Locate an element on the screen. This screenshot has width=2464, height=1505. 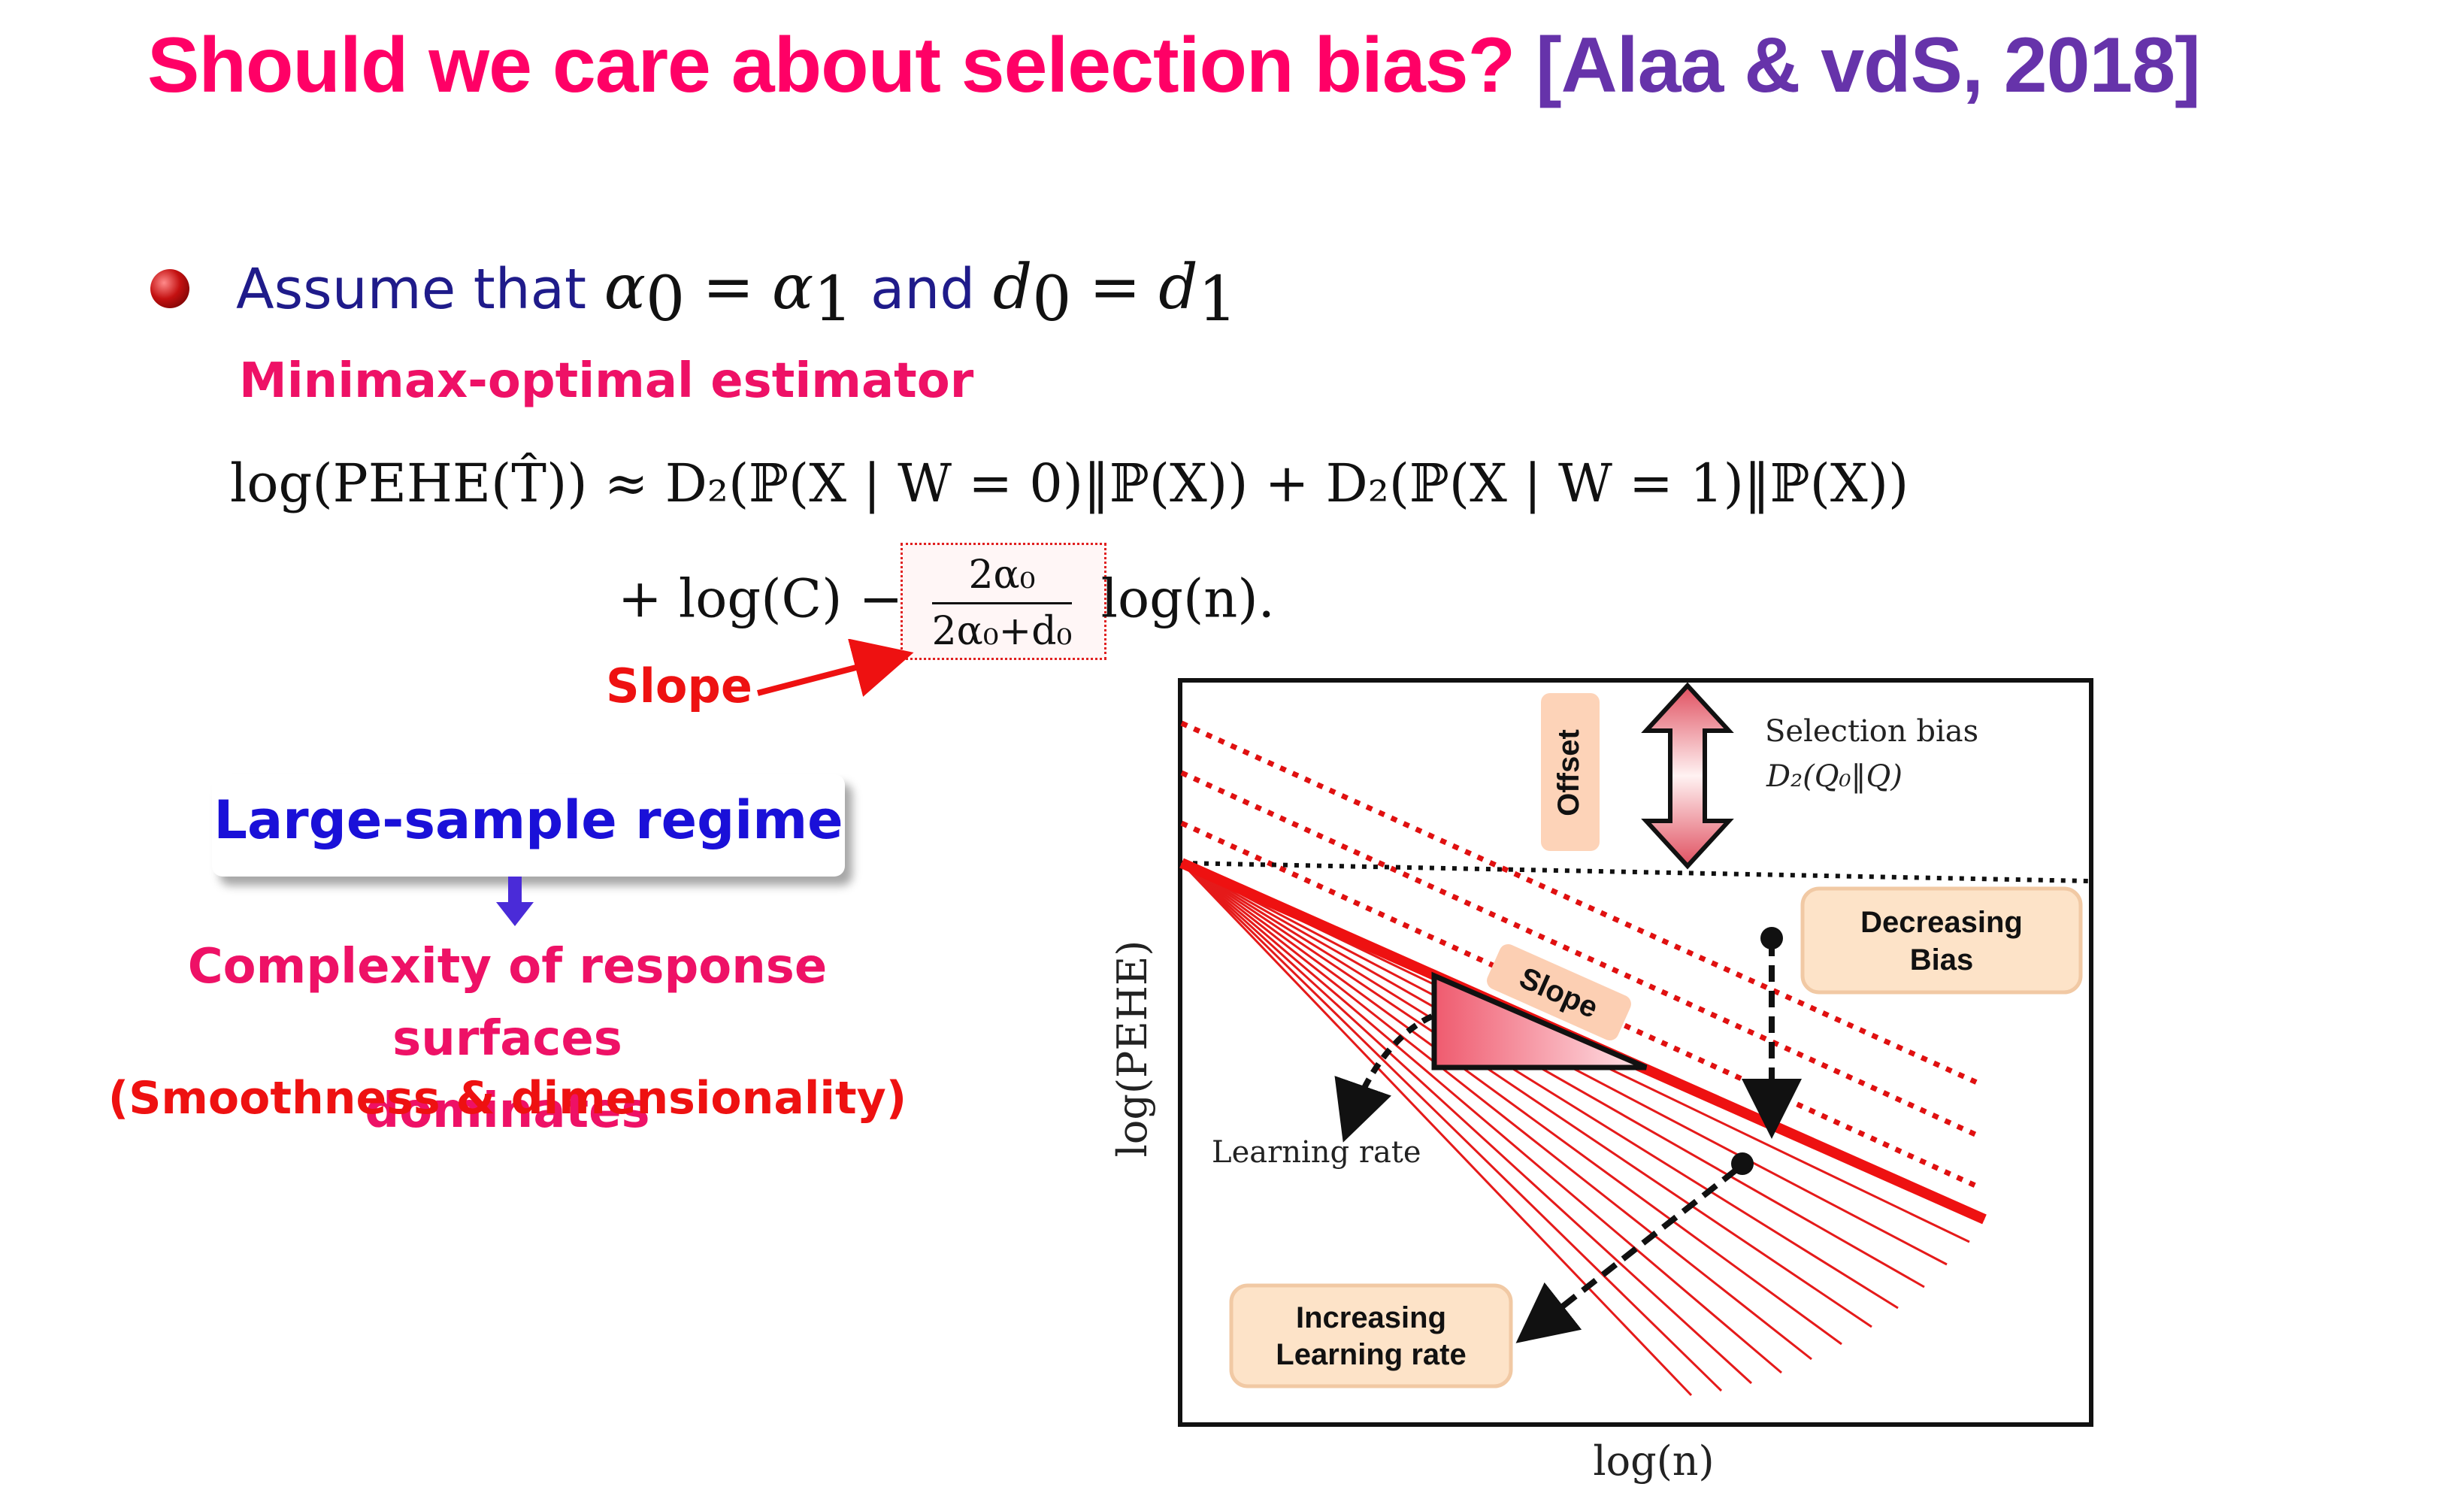
and-word: and is located at coordinates (923, 289).